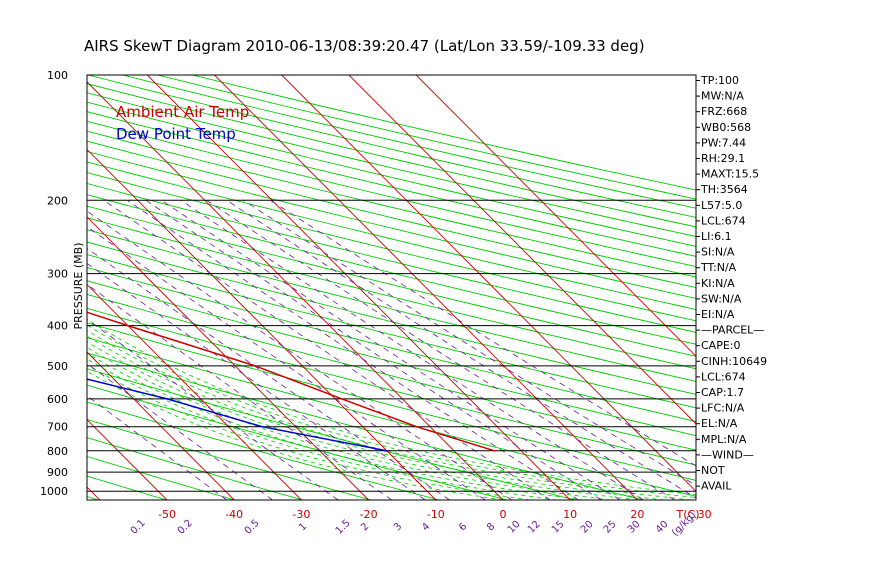 The width and height of the screenshot is (870, 564). What do you see at coordinates (234, 514) in the screenshot?
I see `bottom-temp-tick-label: -40` at bounding box center [234, 514].